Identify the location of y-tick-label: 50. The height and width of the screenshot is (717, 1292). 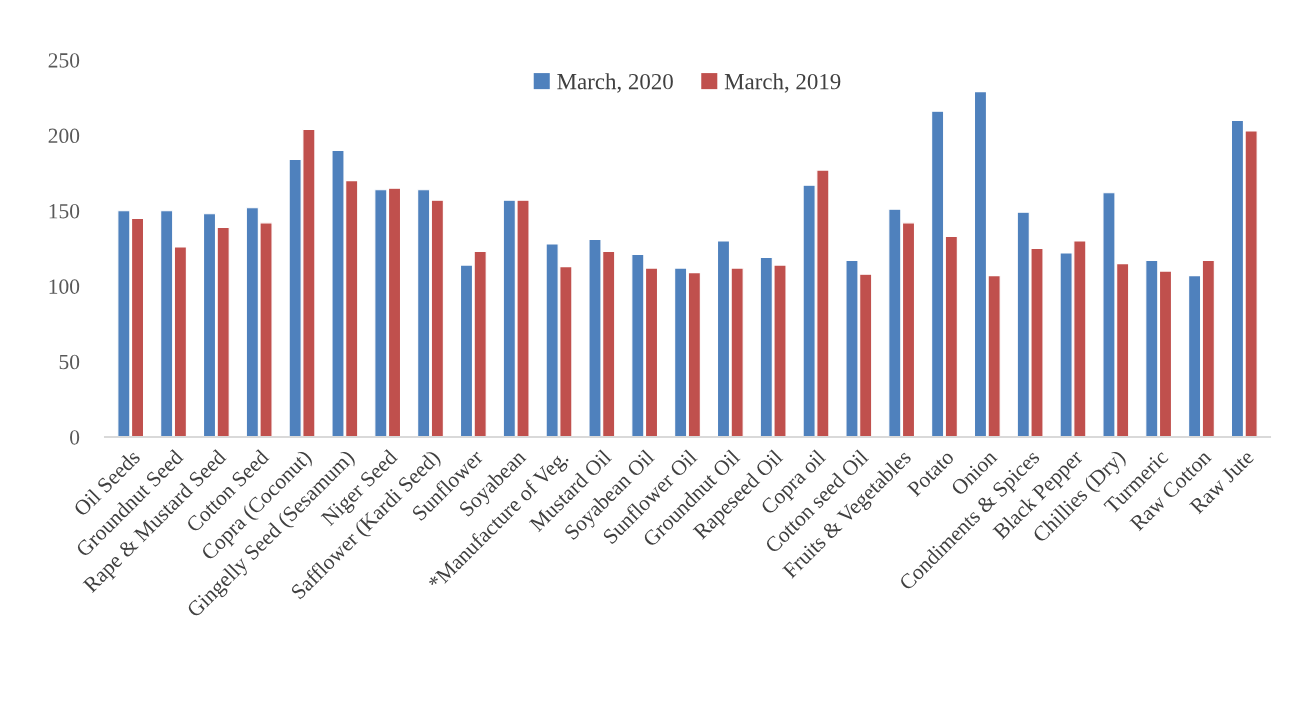
(69, 362).